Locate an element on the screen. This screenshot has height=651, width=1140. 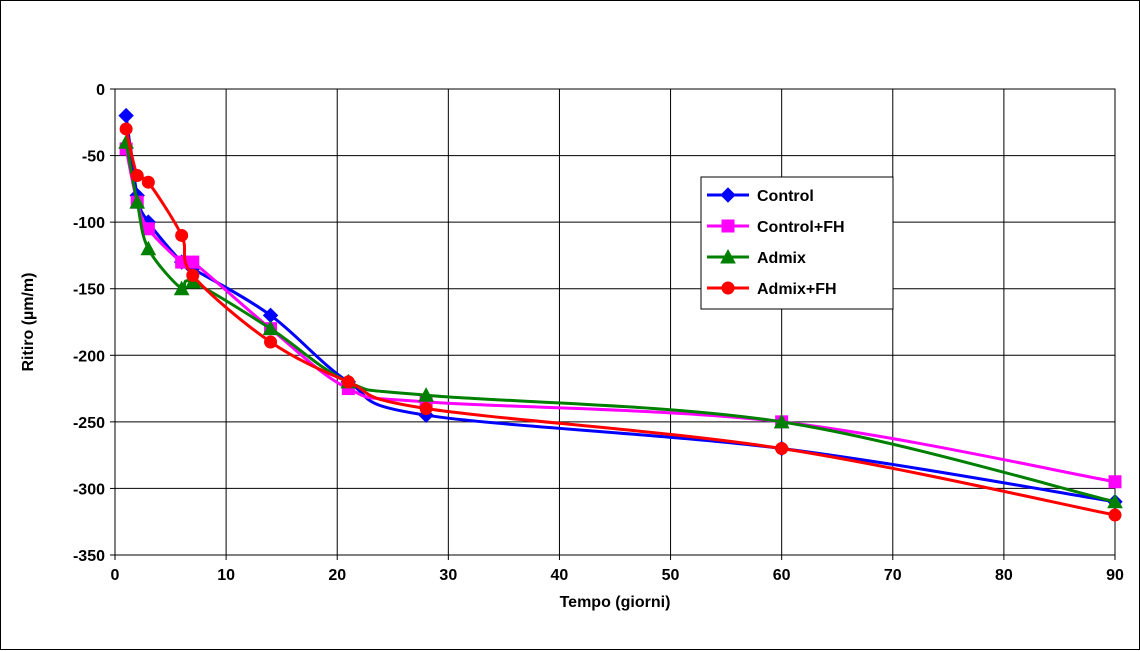
legend-item-control-fh: Control+FH is located at coordinates (776, 227).